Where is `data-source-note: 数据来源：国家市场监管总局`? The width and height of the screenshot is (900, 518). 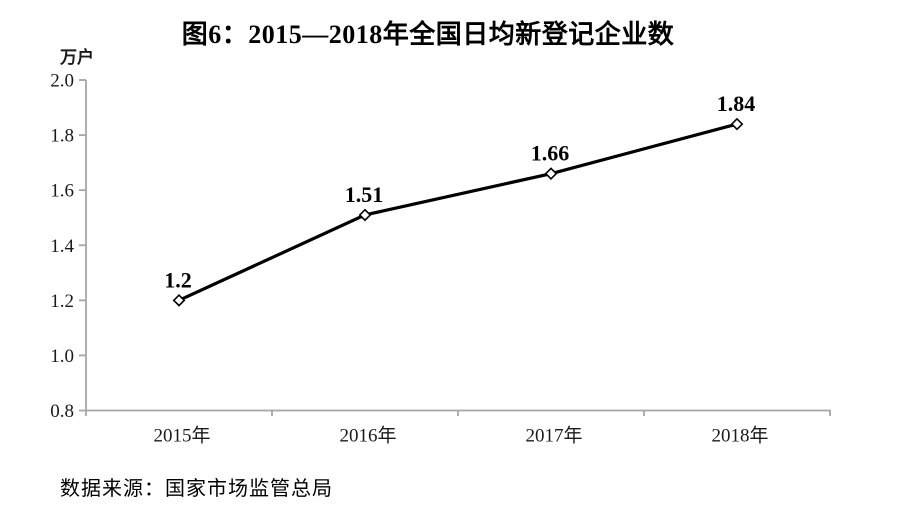
data-source-note: 数据来源：国家市场监管总局 is located at coordinates (196, 489).